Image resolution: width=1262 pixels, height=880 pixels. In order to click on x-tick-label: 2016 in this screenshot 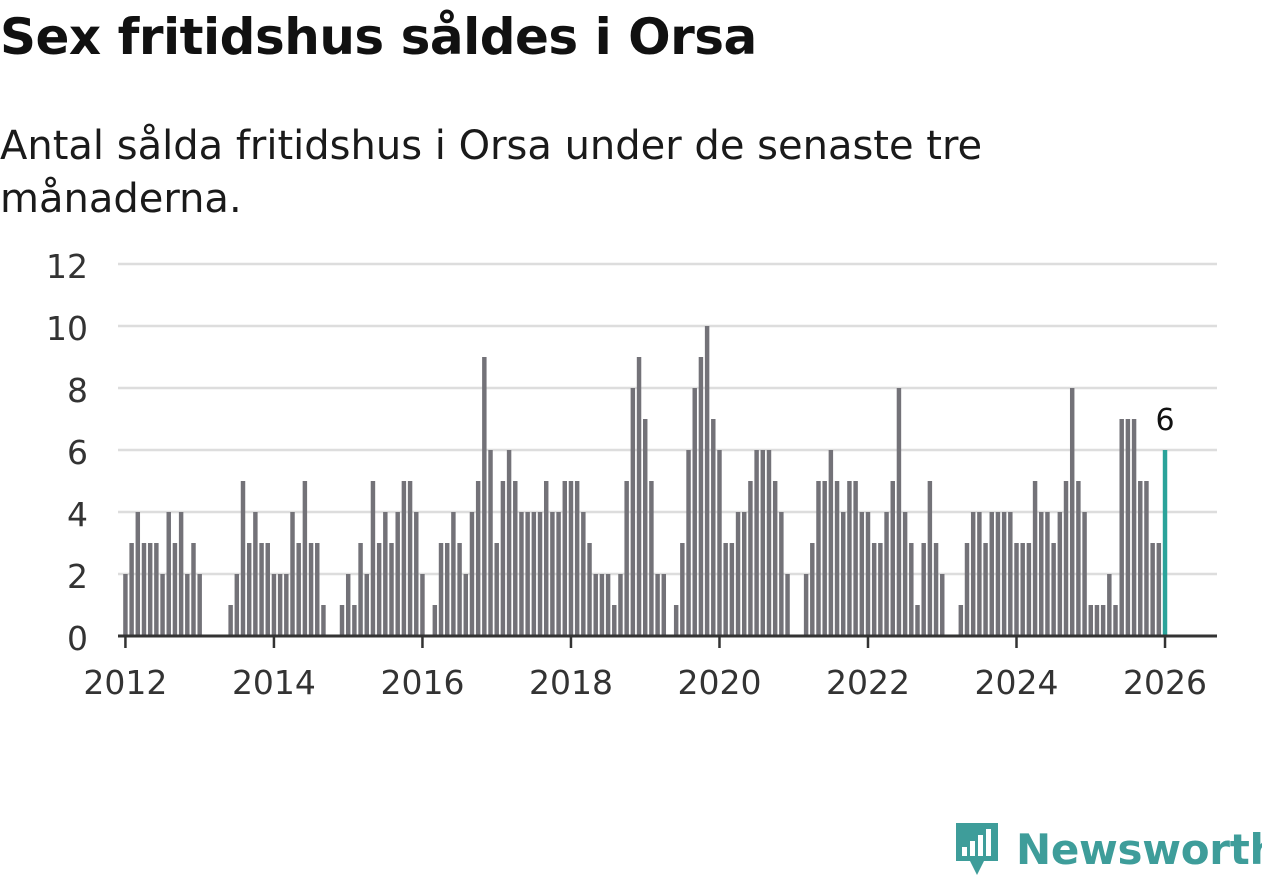, I will do `click(422, 682)`.